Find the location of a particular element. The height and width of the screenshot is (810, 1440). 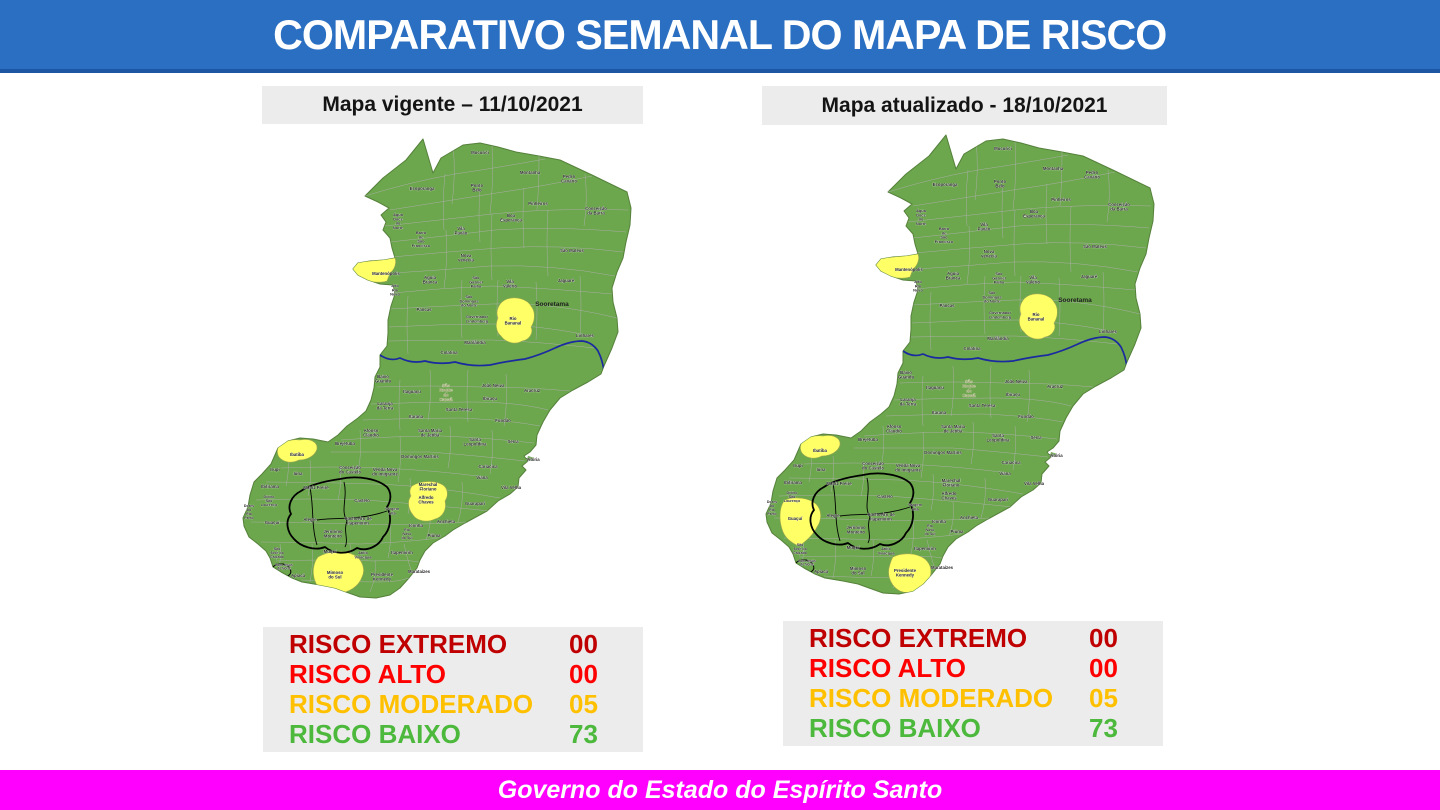

municipality-label: Boa Esperança is located at coordinates (1034, 214).